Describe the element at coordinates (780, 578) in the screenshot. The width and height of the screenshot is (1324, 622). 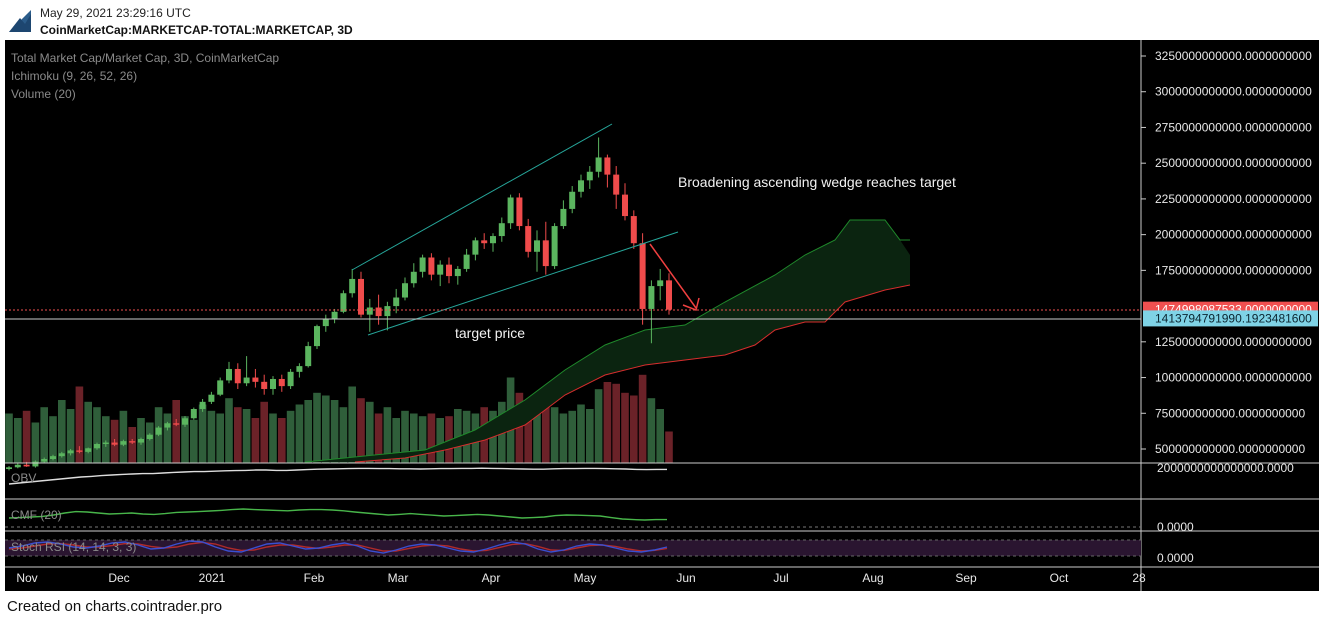
I see `x-tick-label: Jul` at that location.